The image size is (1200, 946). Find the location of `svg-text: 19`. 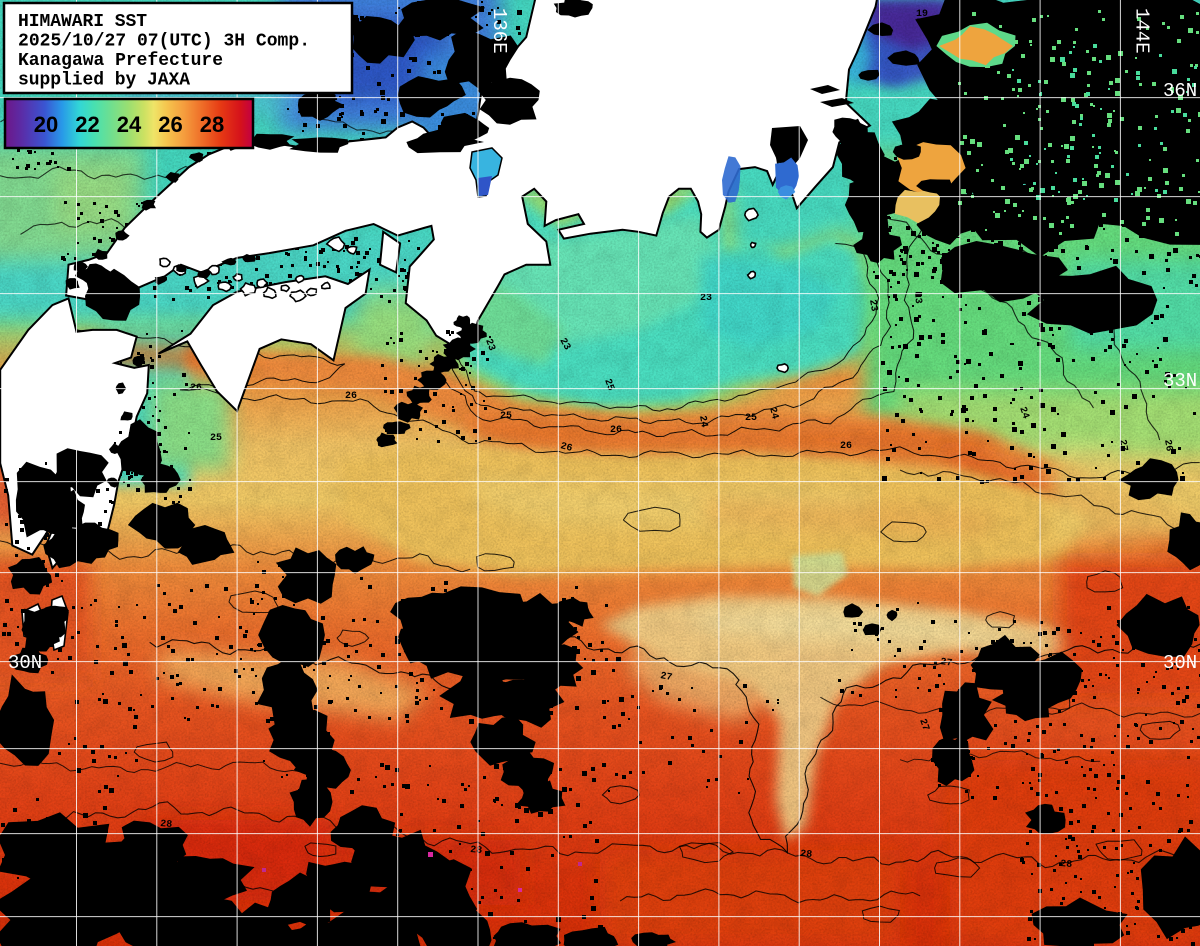

svg-text: 19 is located at coordinates (922, 14).